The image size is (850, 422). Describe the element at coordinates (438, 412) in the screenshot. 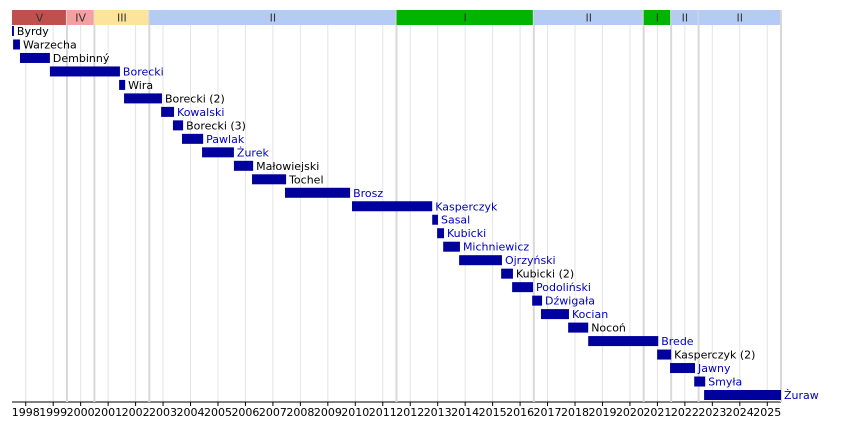

I see `x-tick-label: 2013` at that location.